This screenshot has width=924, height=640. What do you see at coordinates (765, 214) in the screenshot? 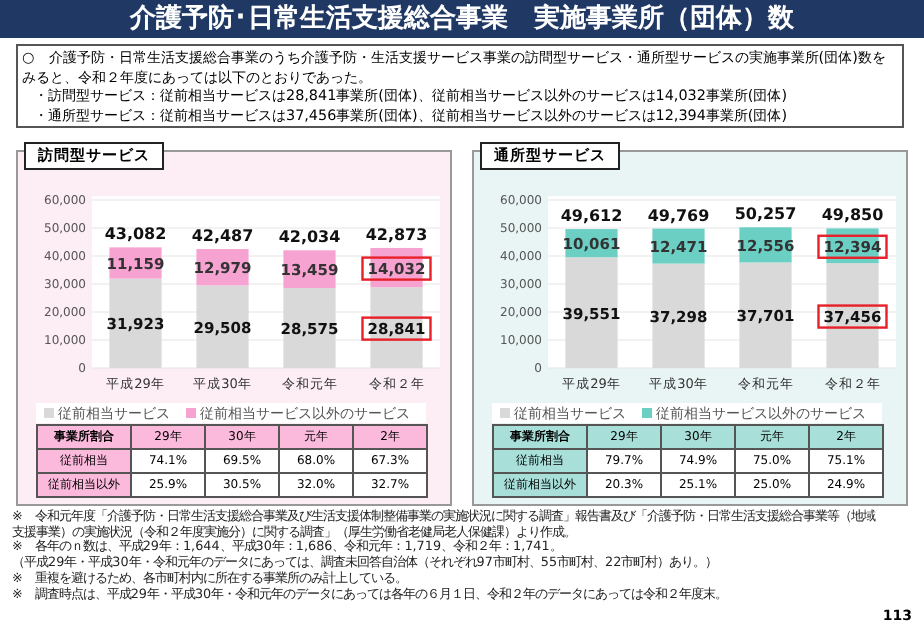
I see `total-label: 50,257` at bounding box center [765, 214].